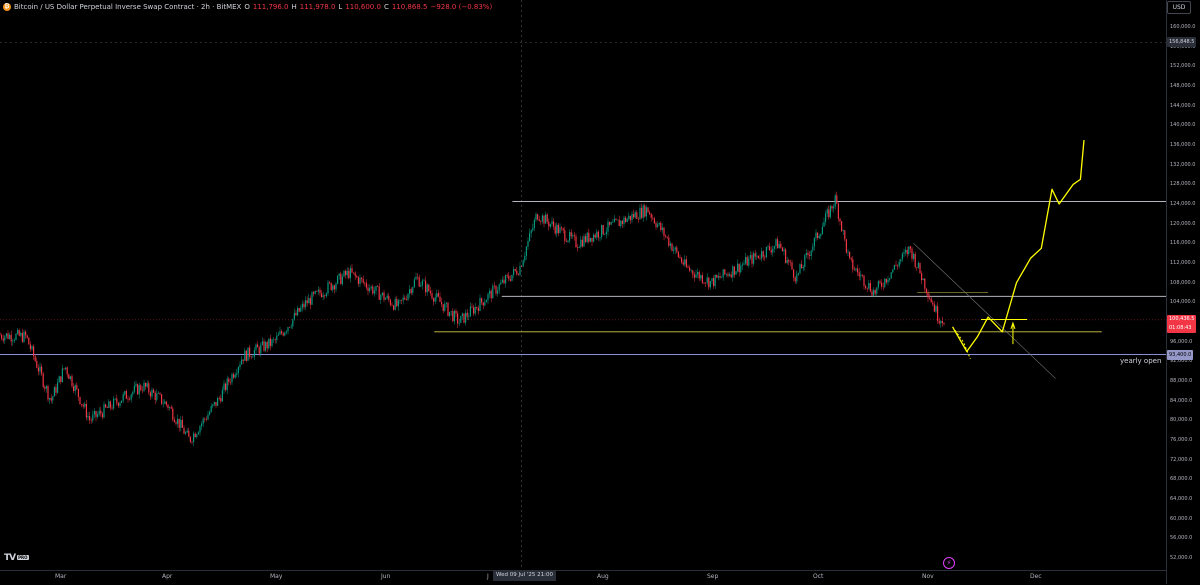  Describe the element at coordinates (1183, 223) in the screenshot. I see `price-tick-label: 120,000.0` at that location.